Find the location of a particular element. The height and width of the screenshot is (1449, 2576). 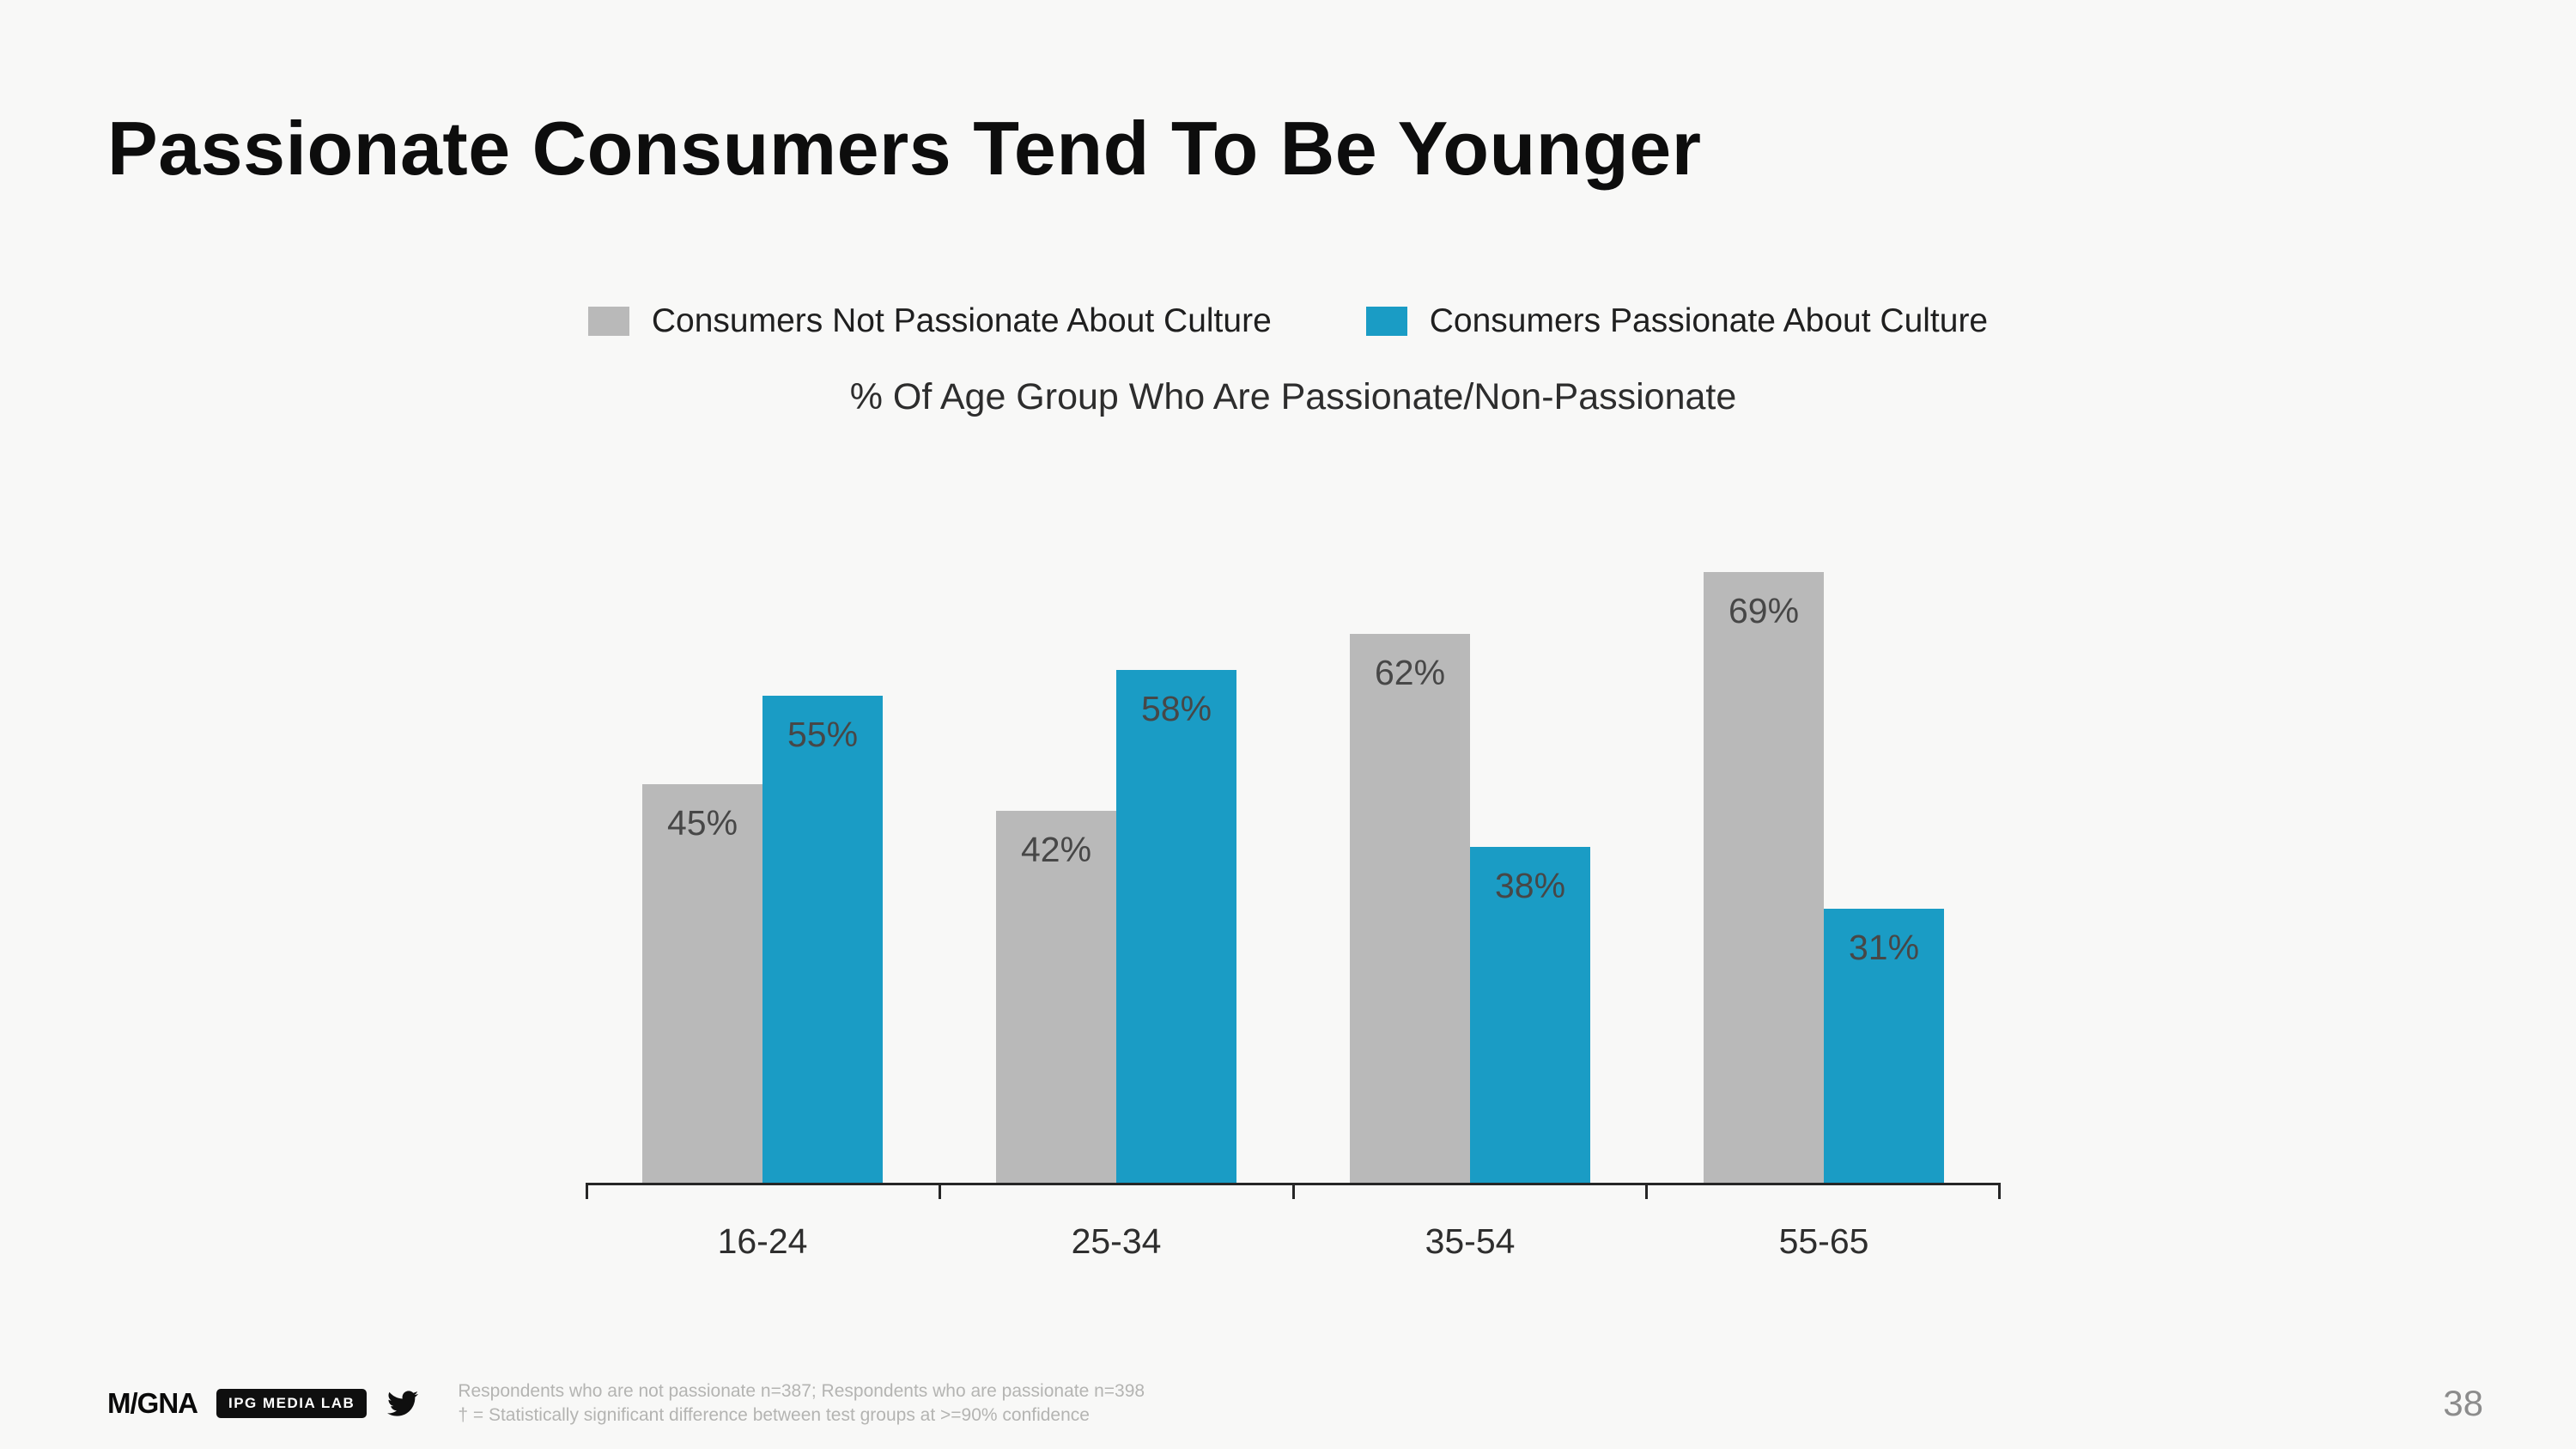

x-axis-ticks is located at coordinates (1294, 1192).